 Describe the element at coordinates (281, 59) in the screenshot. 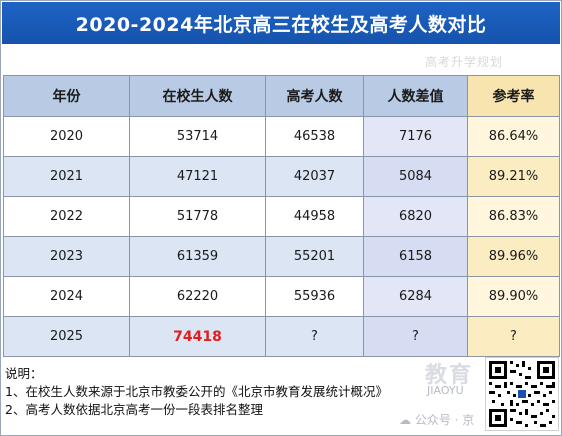

I see `subtitle-strip` at that location.